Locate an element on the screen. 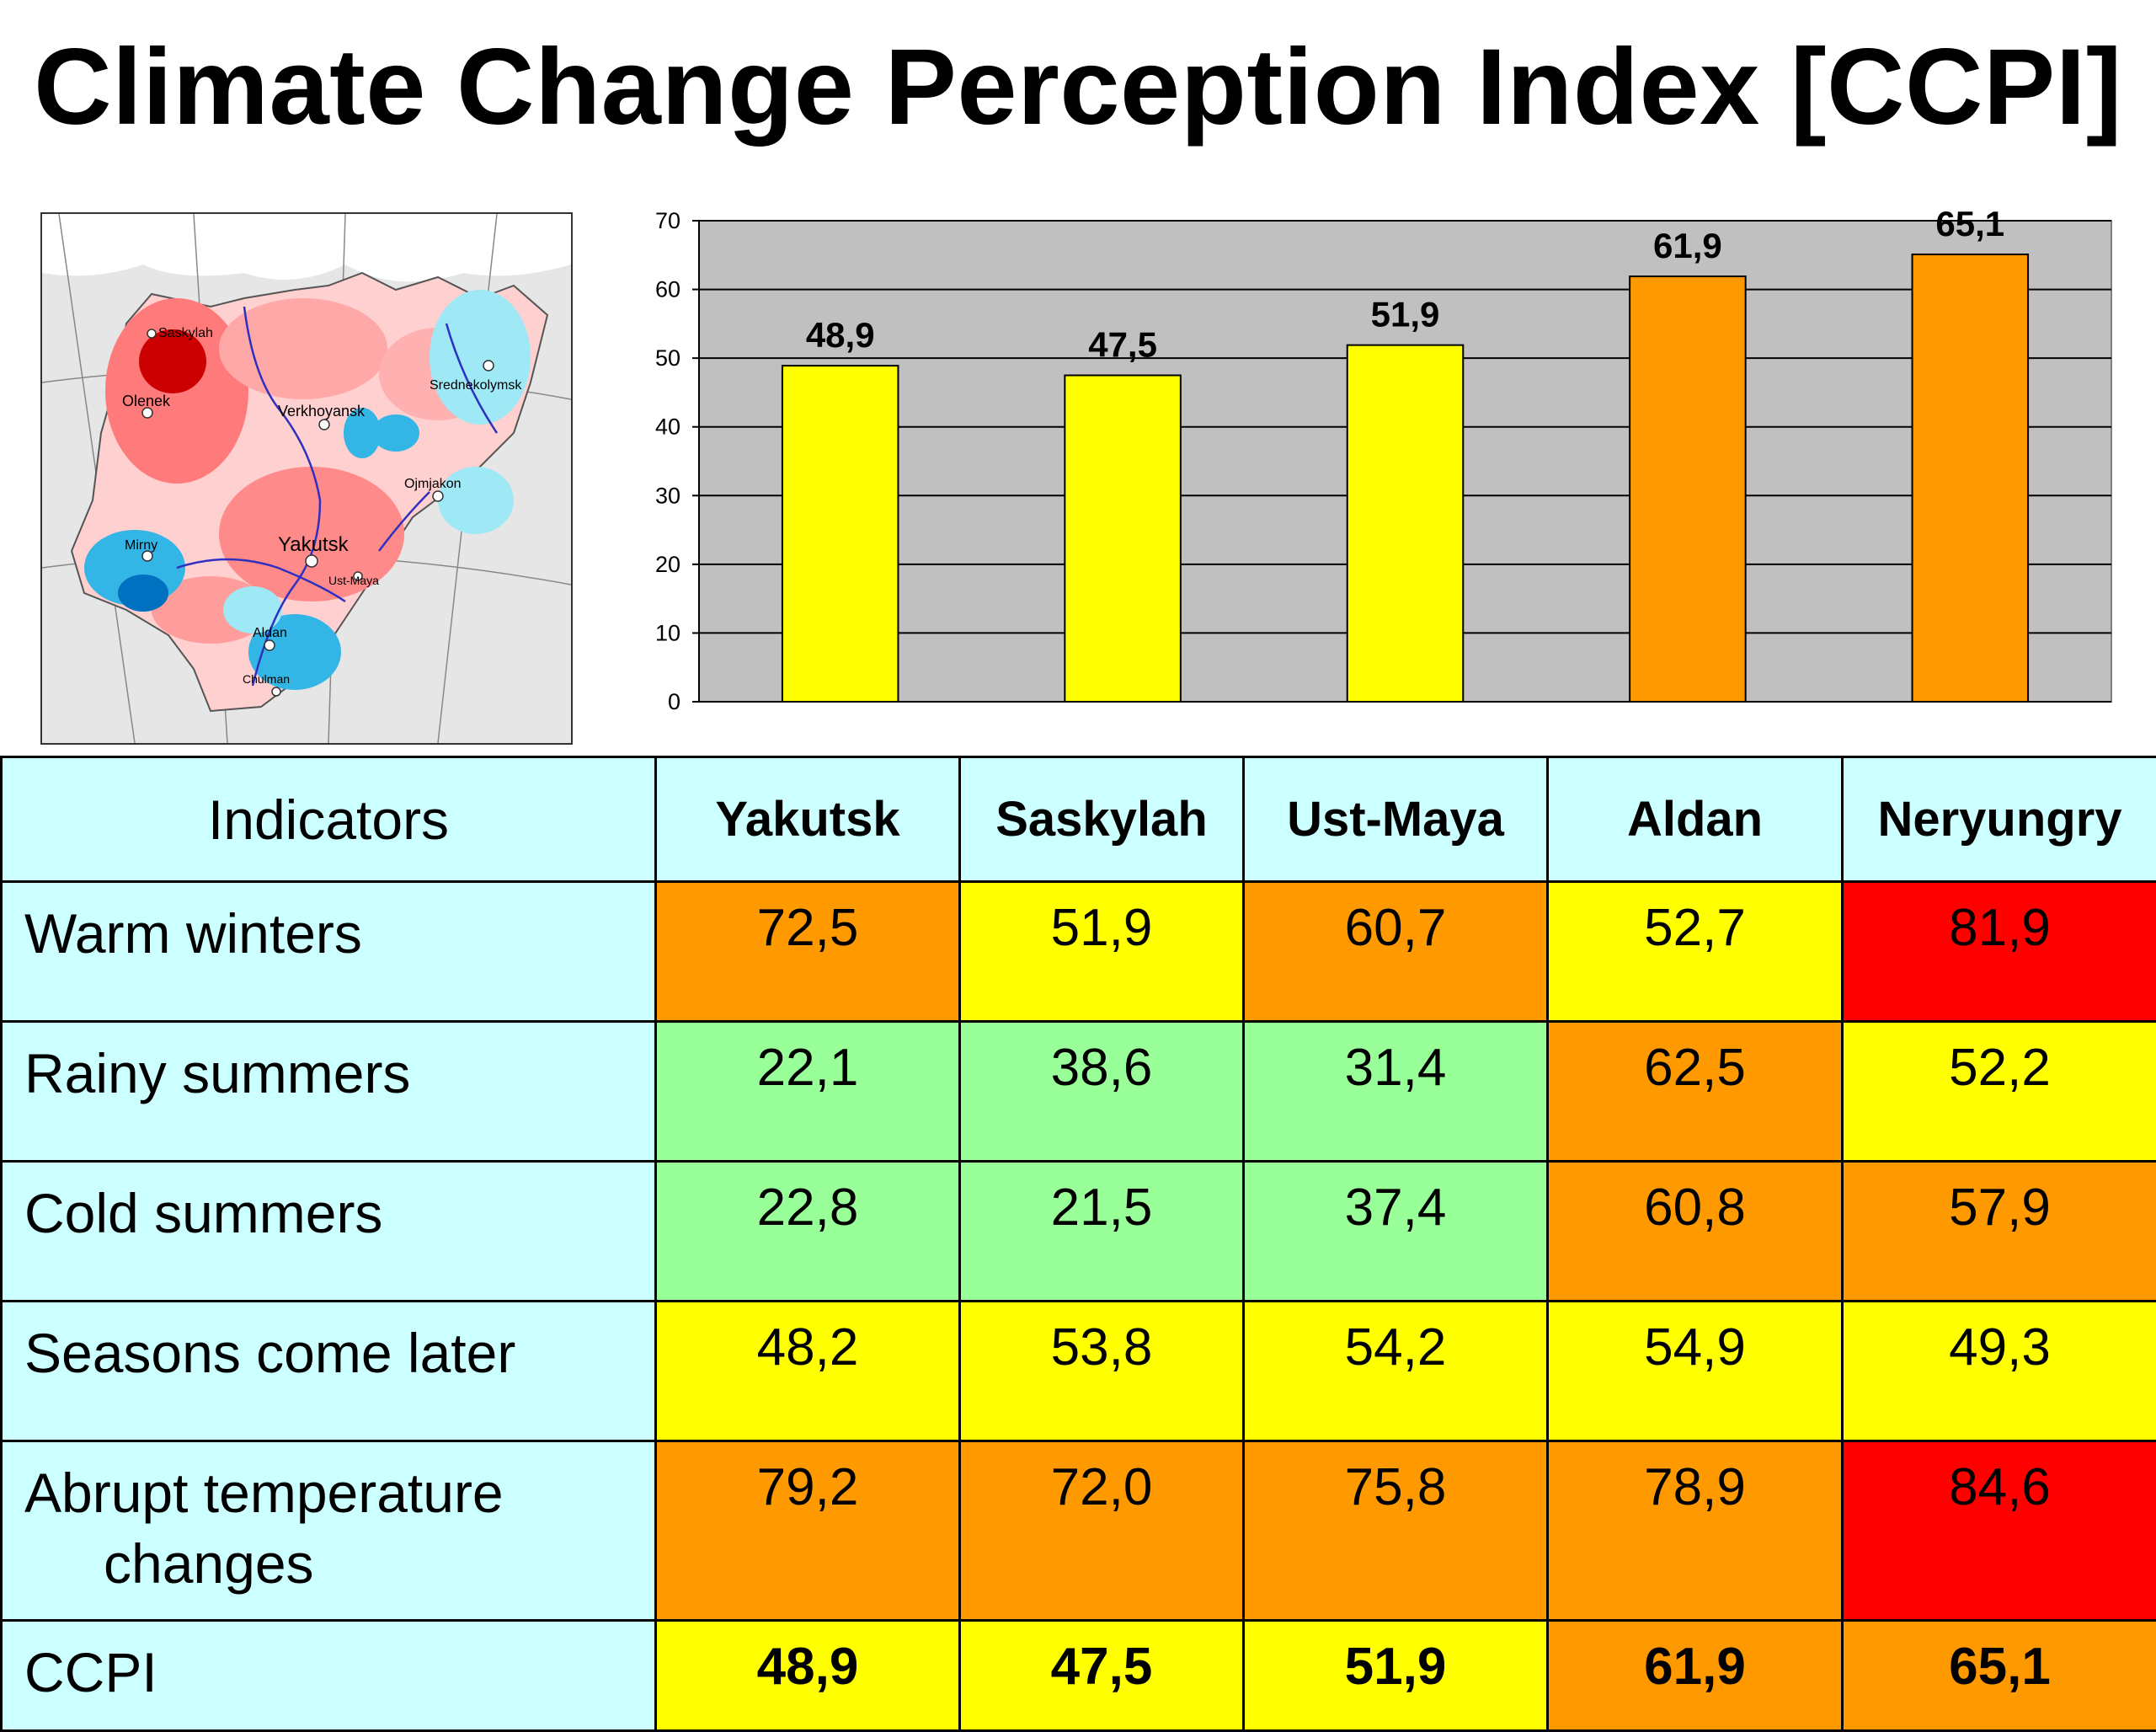  column-header-saskylah: Saskylah is located at coordinates (1102, 819).